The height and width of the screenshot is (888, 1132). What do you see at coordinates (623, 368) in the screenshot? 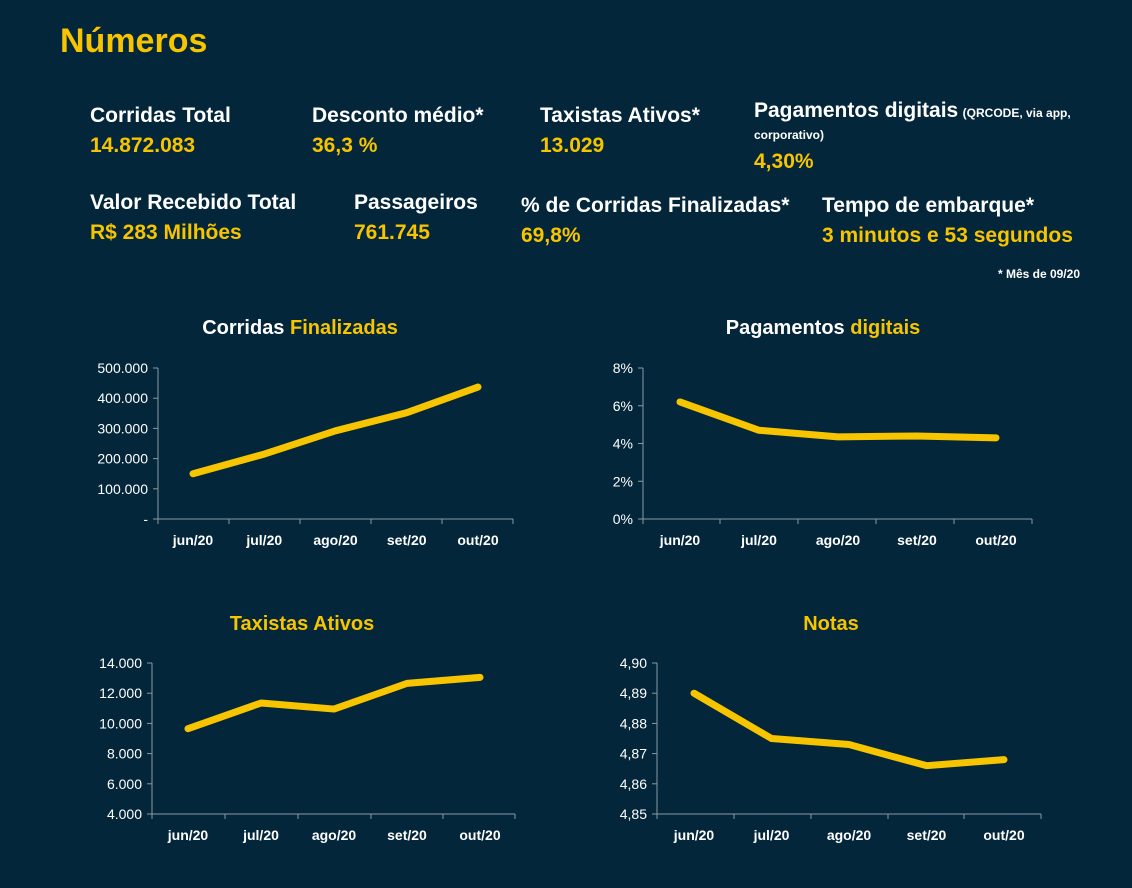
I see `y-tick-label: 8%` at bounding box center [623, 368].